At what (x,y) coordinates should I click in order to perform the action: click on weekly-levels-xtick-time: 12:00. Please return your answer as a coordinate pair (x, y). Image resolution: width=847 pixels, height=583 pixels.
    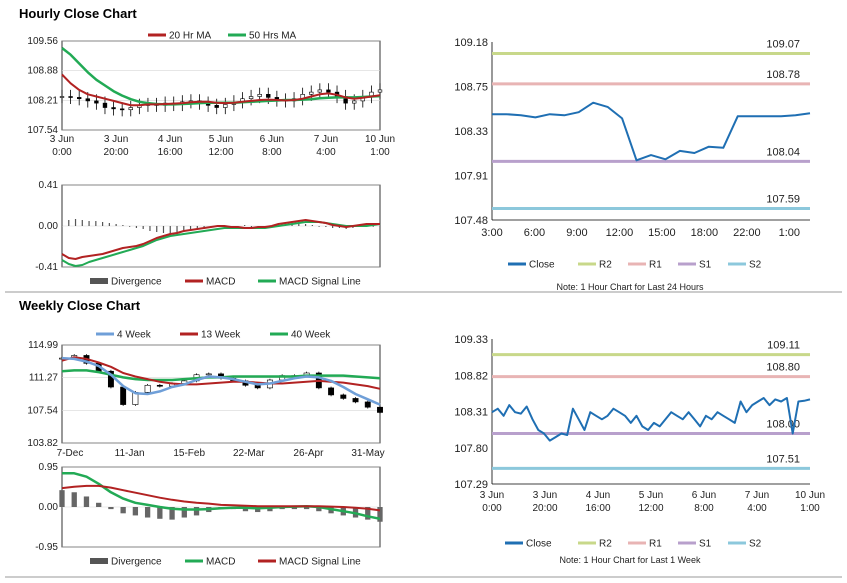
    Looking at the image, I should click on (650, 508).